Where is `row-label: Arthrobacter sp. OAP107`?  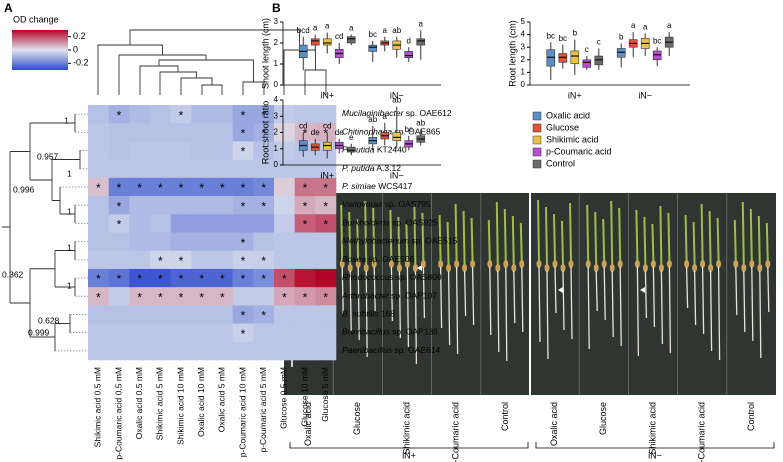
row-label: Arthrobacter sp. OAP107 is located at coordinates (389, 296).